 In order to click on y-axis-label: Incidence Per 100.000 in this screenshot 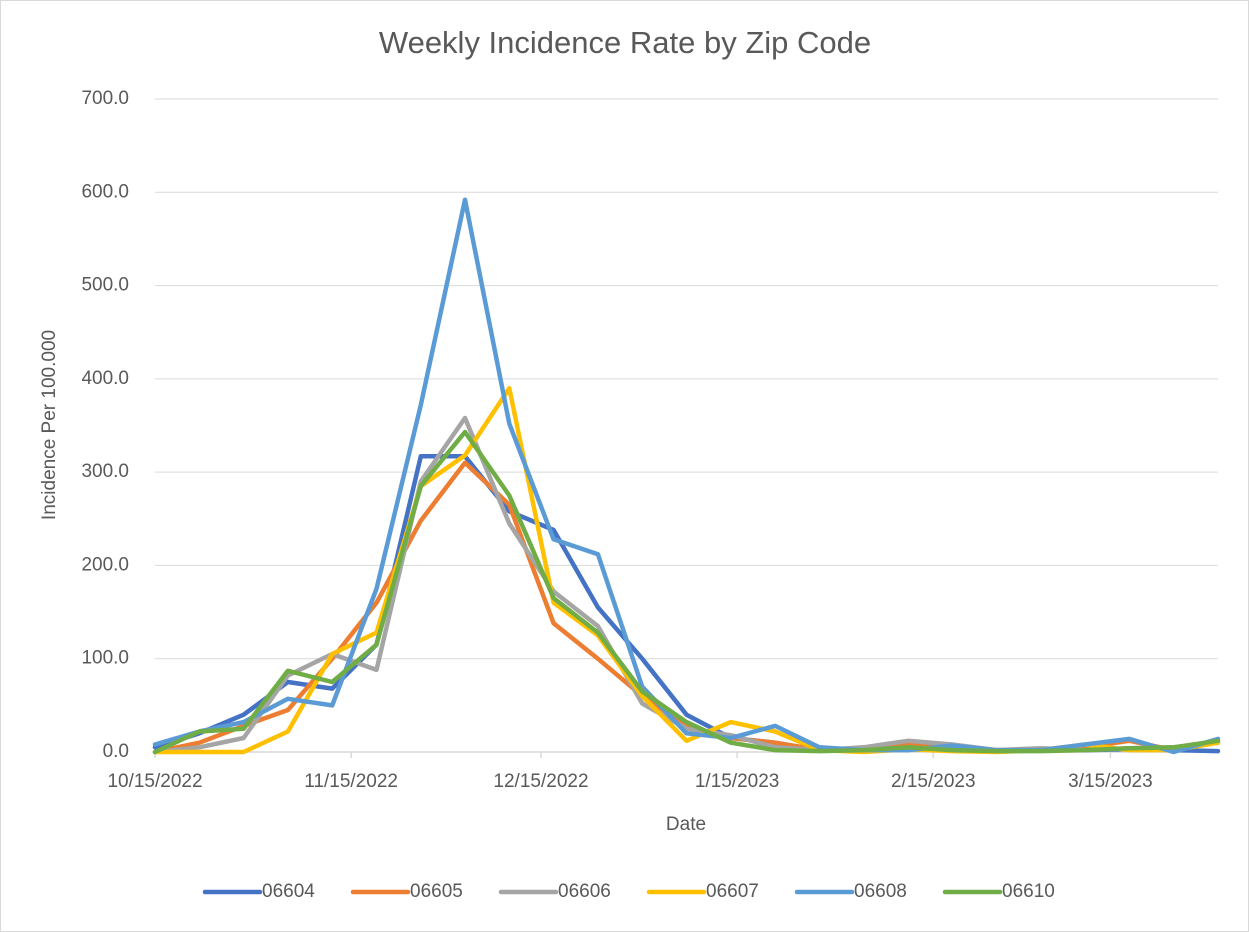, I will do `click(49, 425)`.